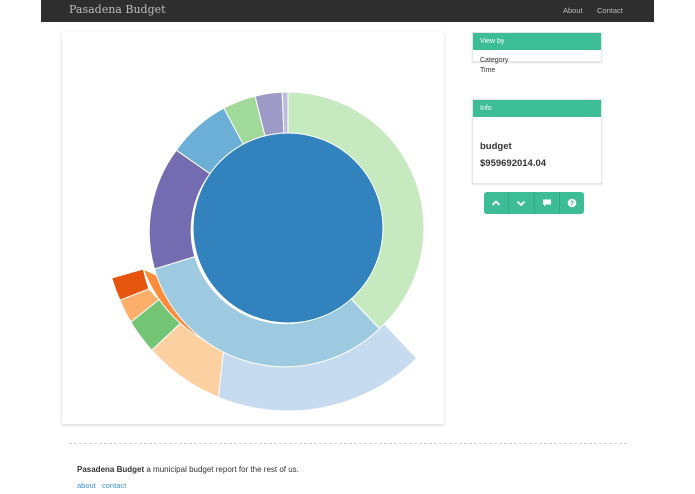 Image resolution: width=695 pixels, height=494 pixels. What do you see at coordinates (111, 469) in the screenshot?
I see `footer-brand: Pasadena Budget` at bounding box center [111, 469].